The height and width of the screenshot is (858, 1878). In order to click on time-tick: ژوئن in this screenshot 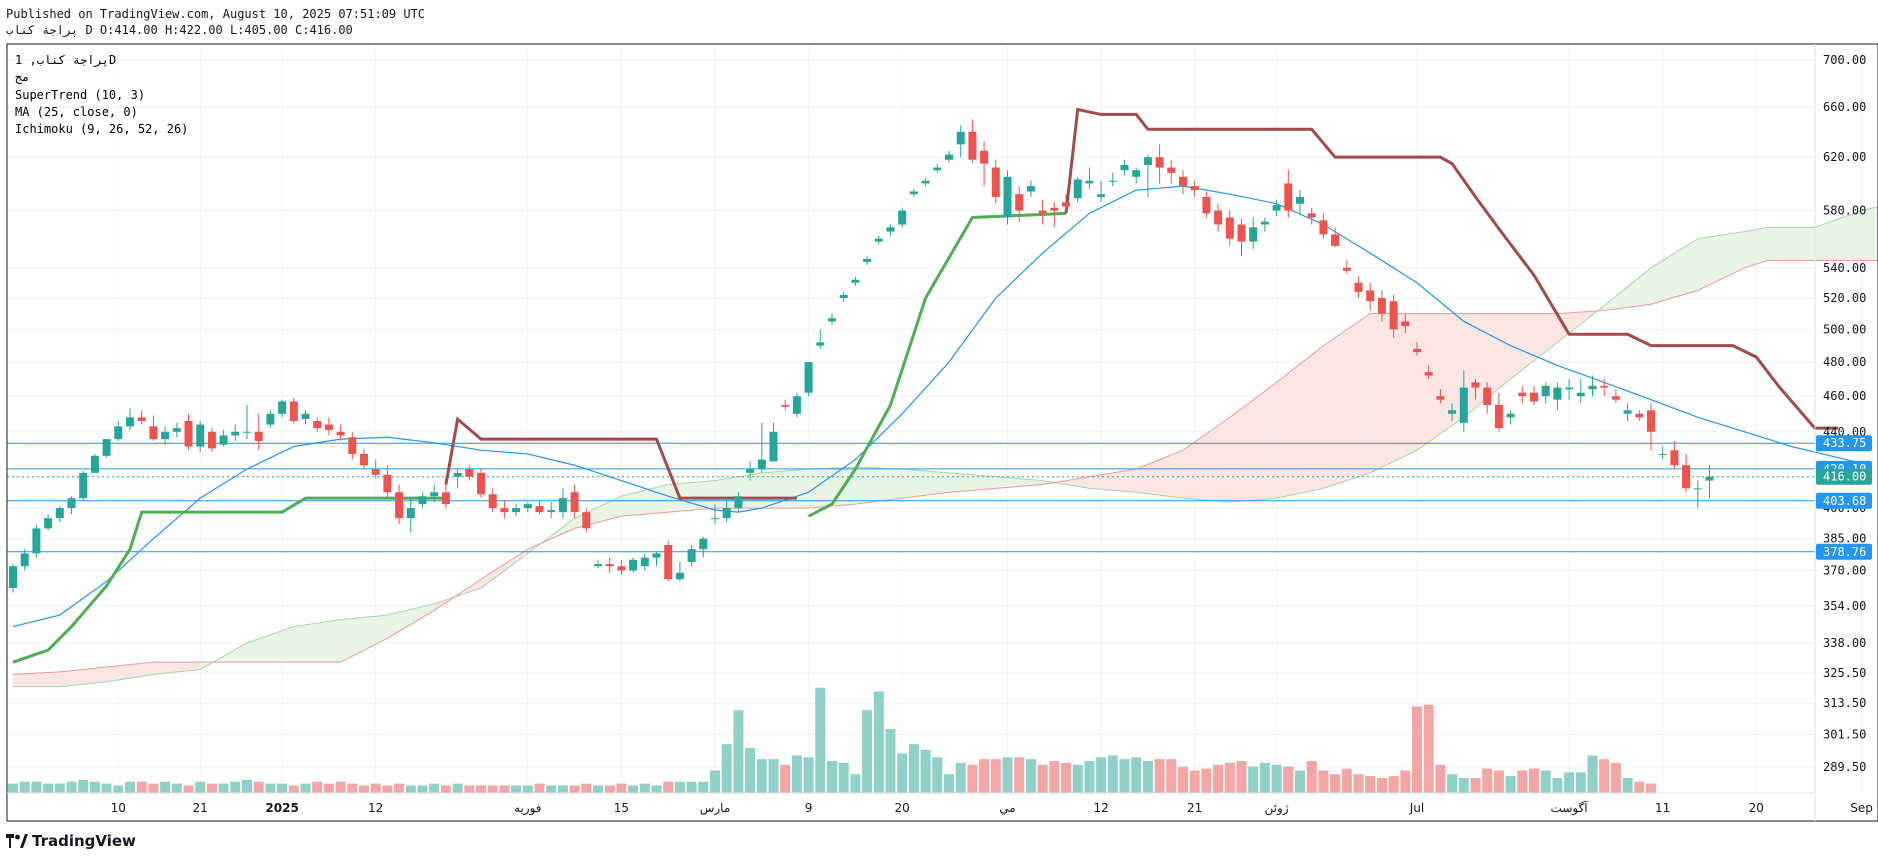, I will do `click(1277, 808)`.